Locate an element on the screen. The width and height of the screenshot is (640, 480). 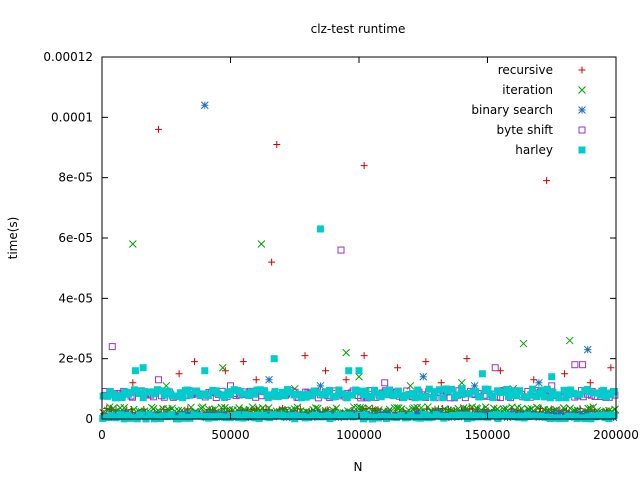
legend-label: byte shift is located at coordinates (524, 130).